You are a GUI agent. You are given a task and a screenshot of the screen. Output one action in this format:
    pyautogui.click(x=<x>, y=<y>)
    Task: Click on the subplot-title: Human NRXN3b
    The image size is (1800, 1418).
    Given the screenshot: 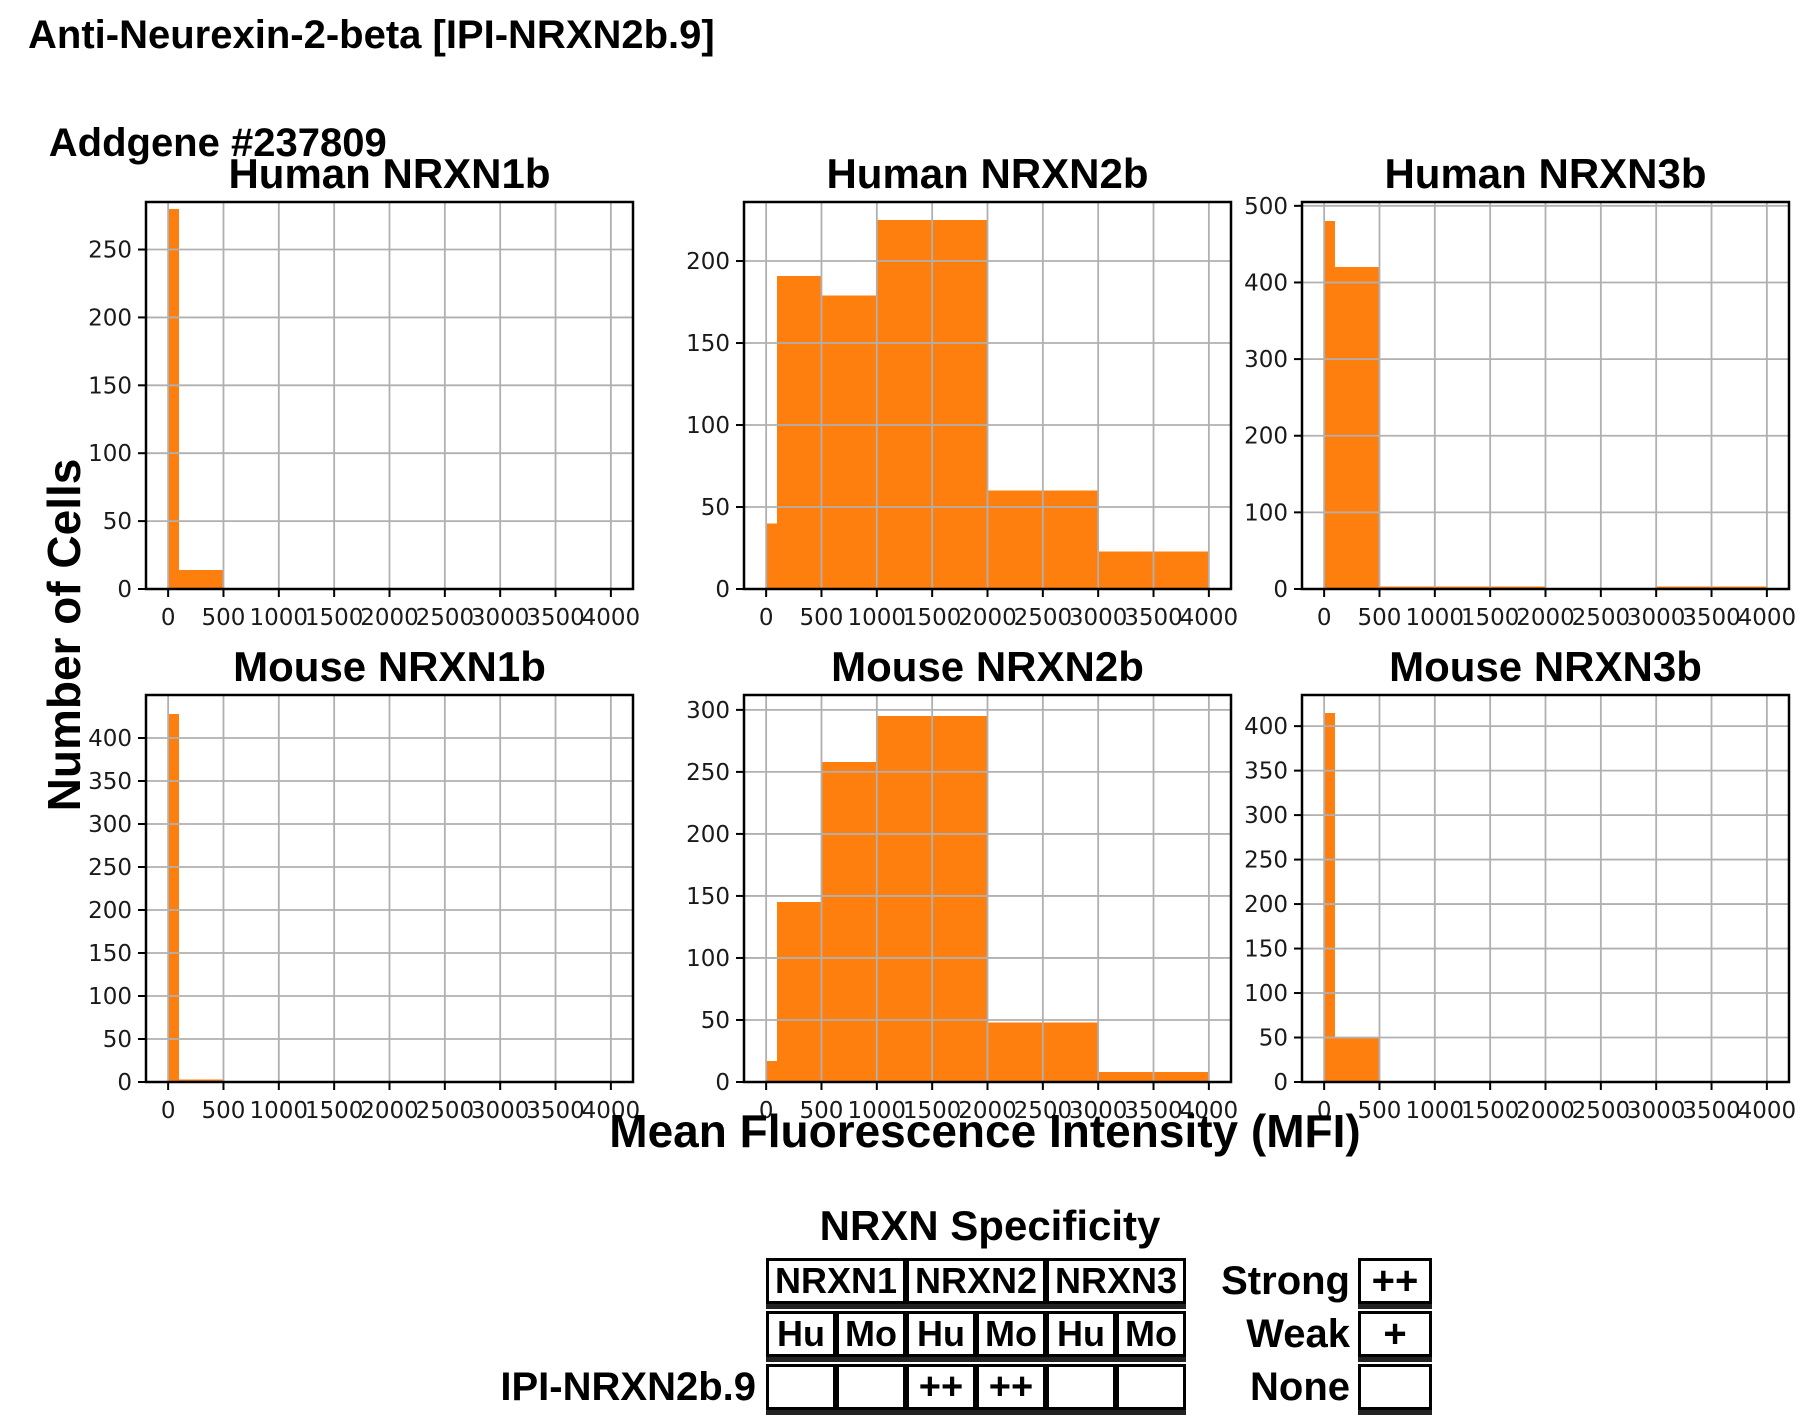 What is the action you would take?
    pyautogui.click(x=1545, y=173)
    